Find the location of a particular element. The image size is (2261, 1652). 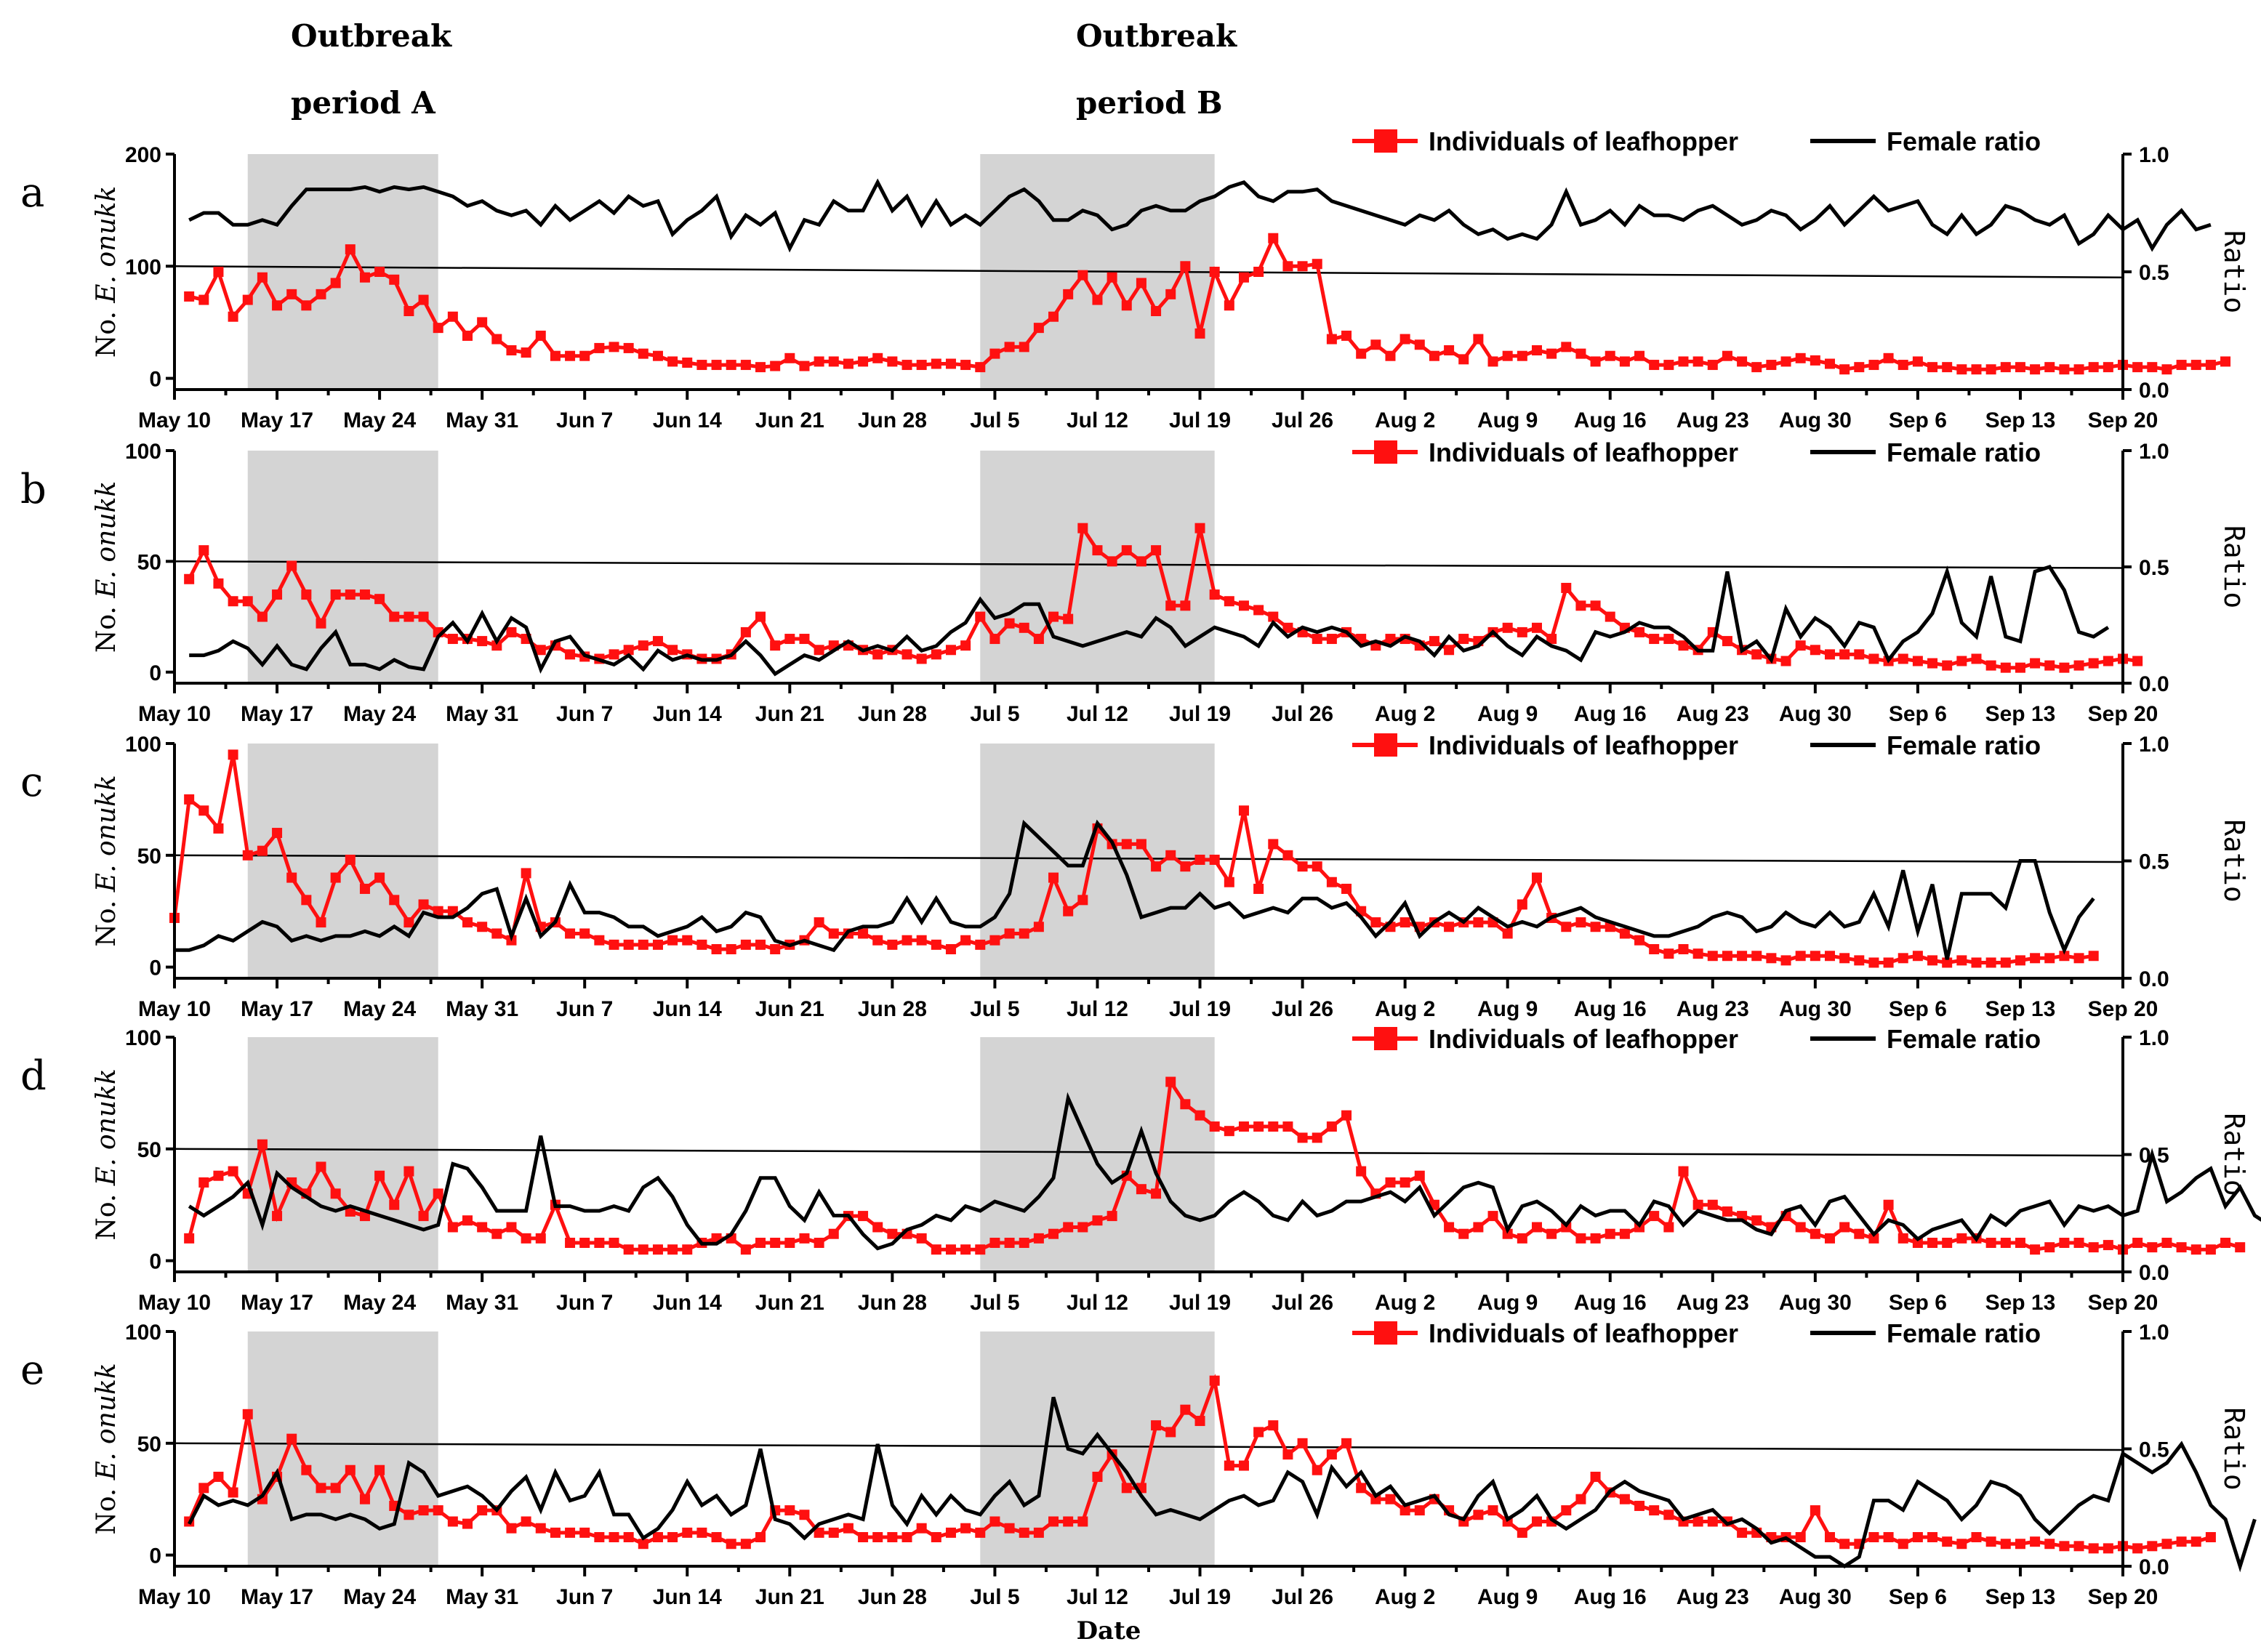

y-left-tick-label: 200 is located at coordinates (143, 155).